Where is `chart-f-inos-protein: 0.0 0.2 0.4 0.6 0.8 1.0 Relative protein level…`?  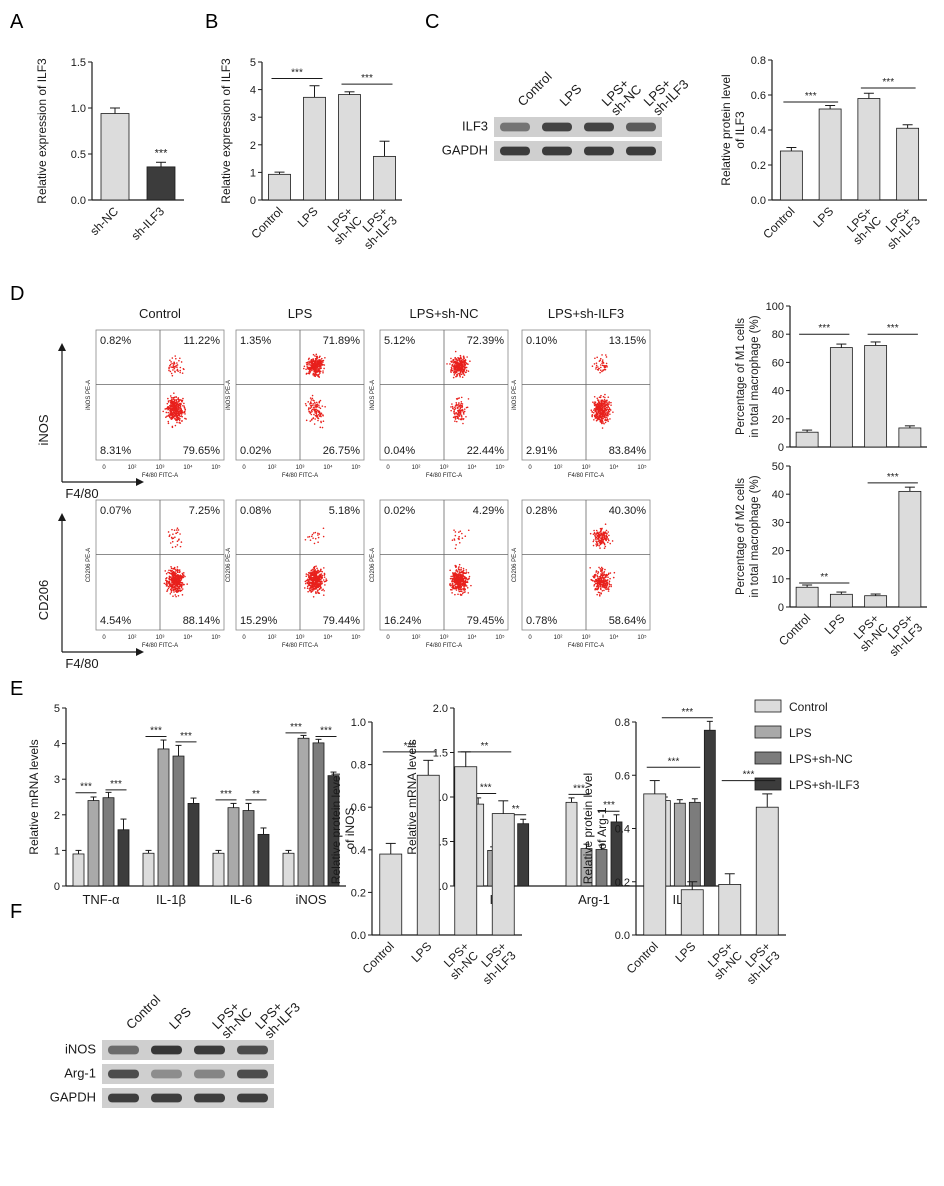 chart-f-inos-protein: 0.0 0.2 0.4 0.6 0.8 1.0 Relative protein level… is located at coordinates (425, 852).